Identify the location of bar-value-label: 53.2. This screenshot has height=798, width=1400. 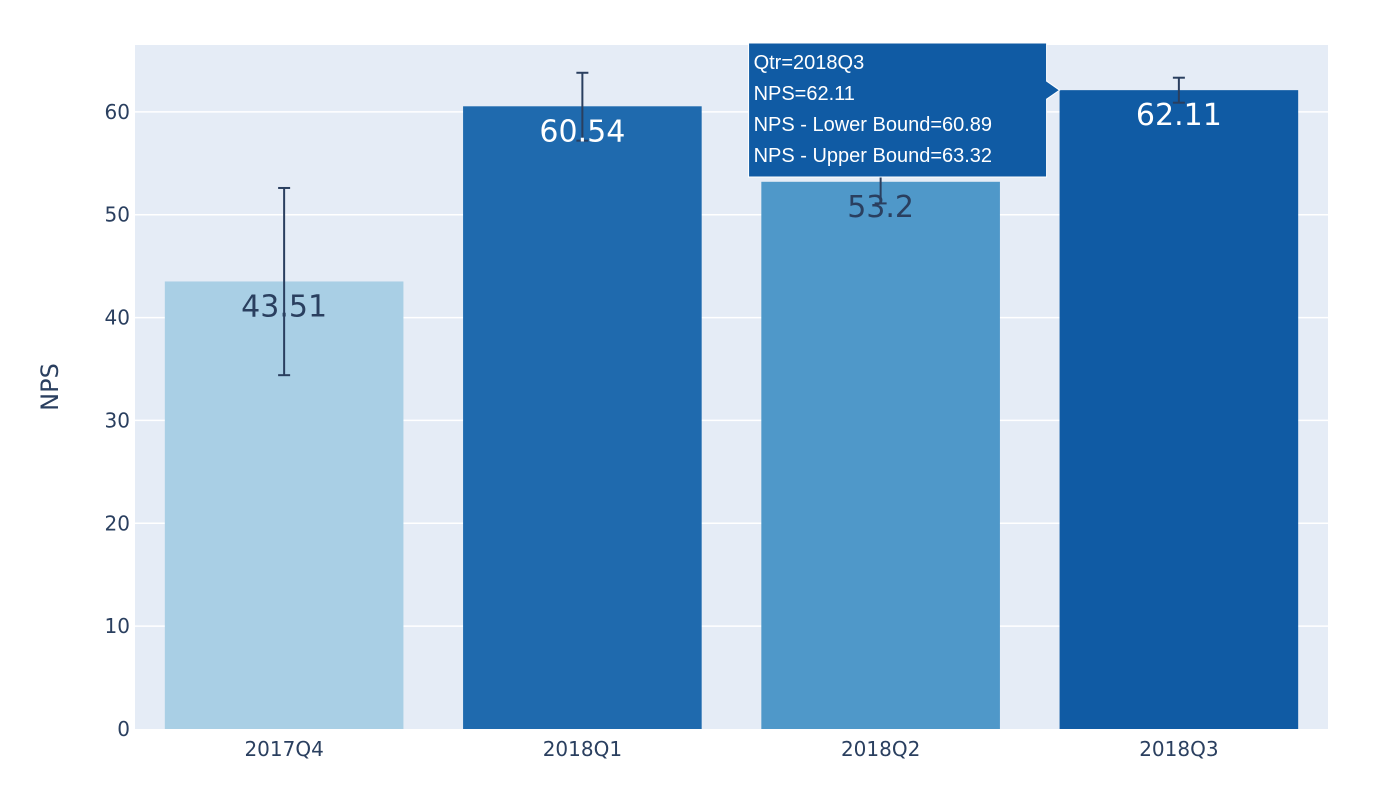
(880, 207).